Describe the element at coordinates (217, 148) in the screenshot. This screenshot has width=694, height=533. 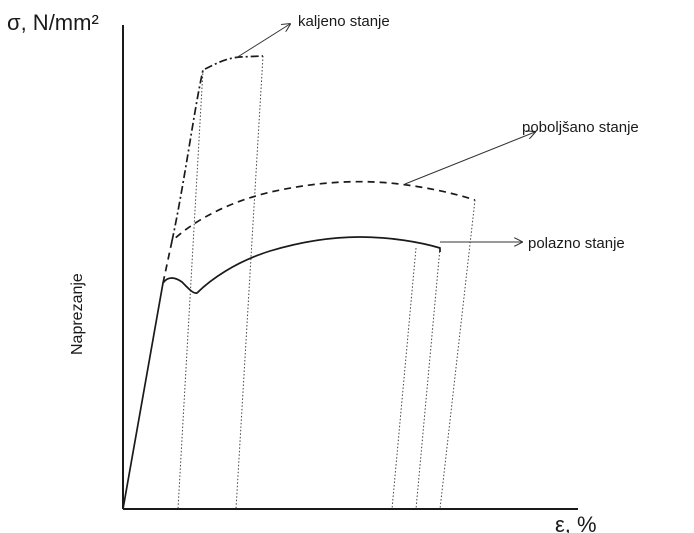
I see `curve-kaljeno-stanje` at that location.